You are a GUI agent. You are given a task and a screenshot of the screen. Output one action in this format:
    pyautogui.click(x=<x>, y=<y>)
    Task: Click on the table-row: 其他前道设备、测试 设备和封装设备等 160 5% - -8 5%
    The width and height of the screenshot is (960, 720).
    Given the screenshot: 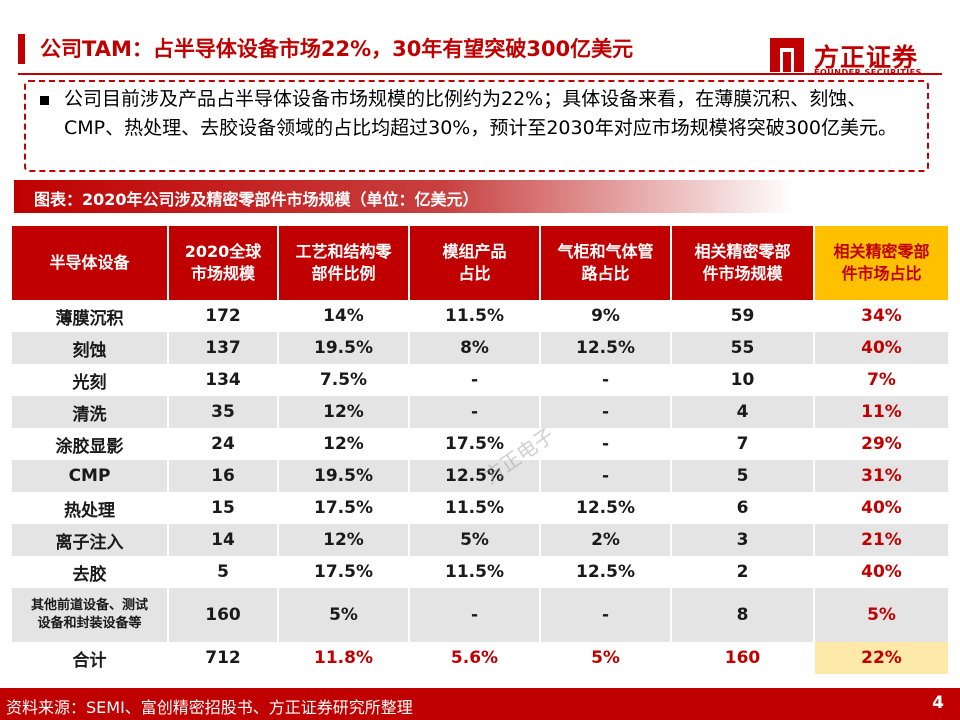 What is the action you would take?
    pyautogui.click(x=480, y=615)
    